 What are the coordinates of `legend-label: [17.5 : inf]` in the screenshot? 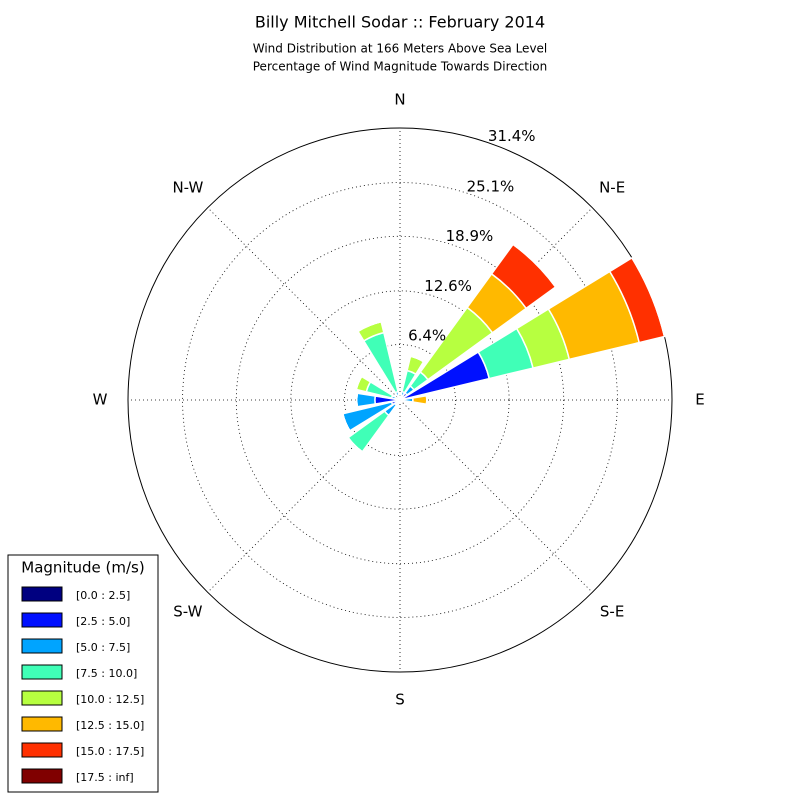 It's located at (105, 777).